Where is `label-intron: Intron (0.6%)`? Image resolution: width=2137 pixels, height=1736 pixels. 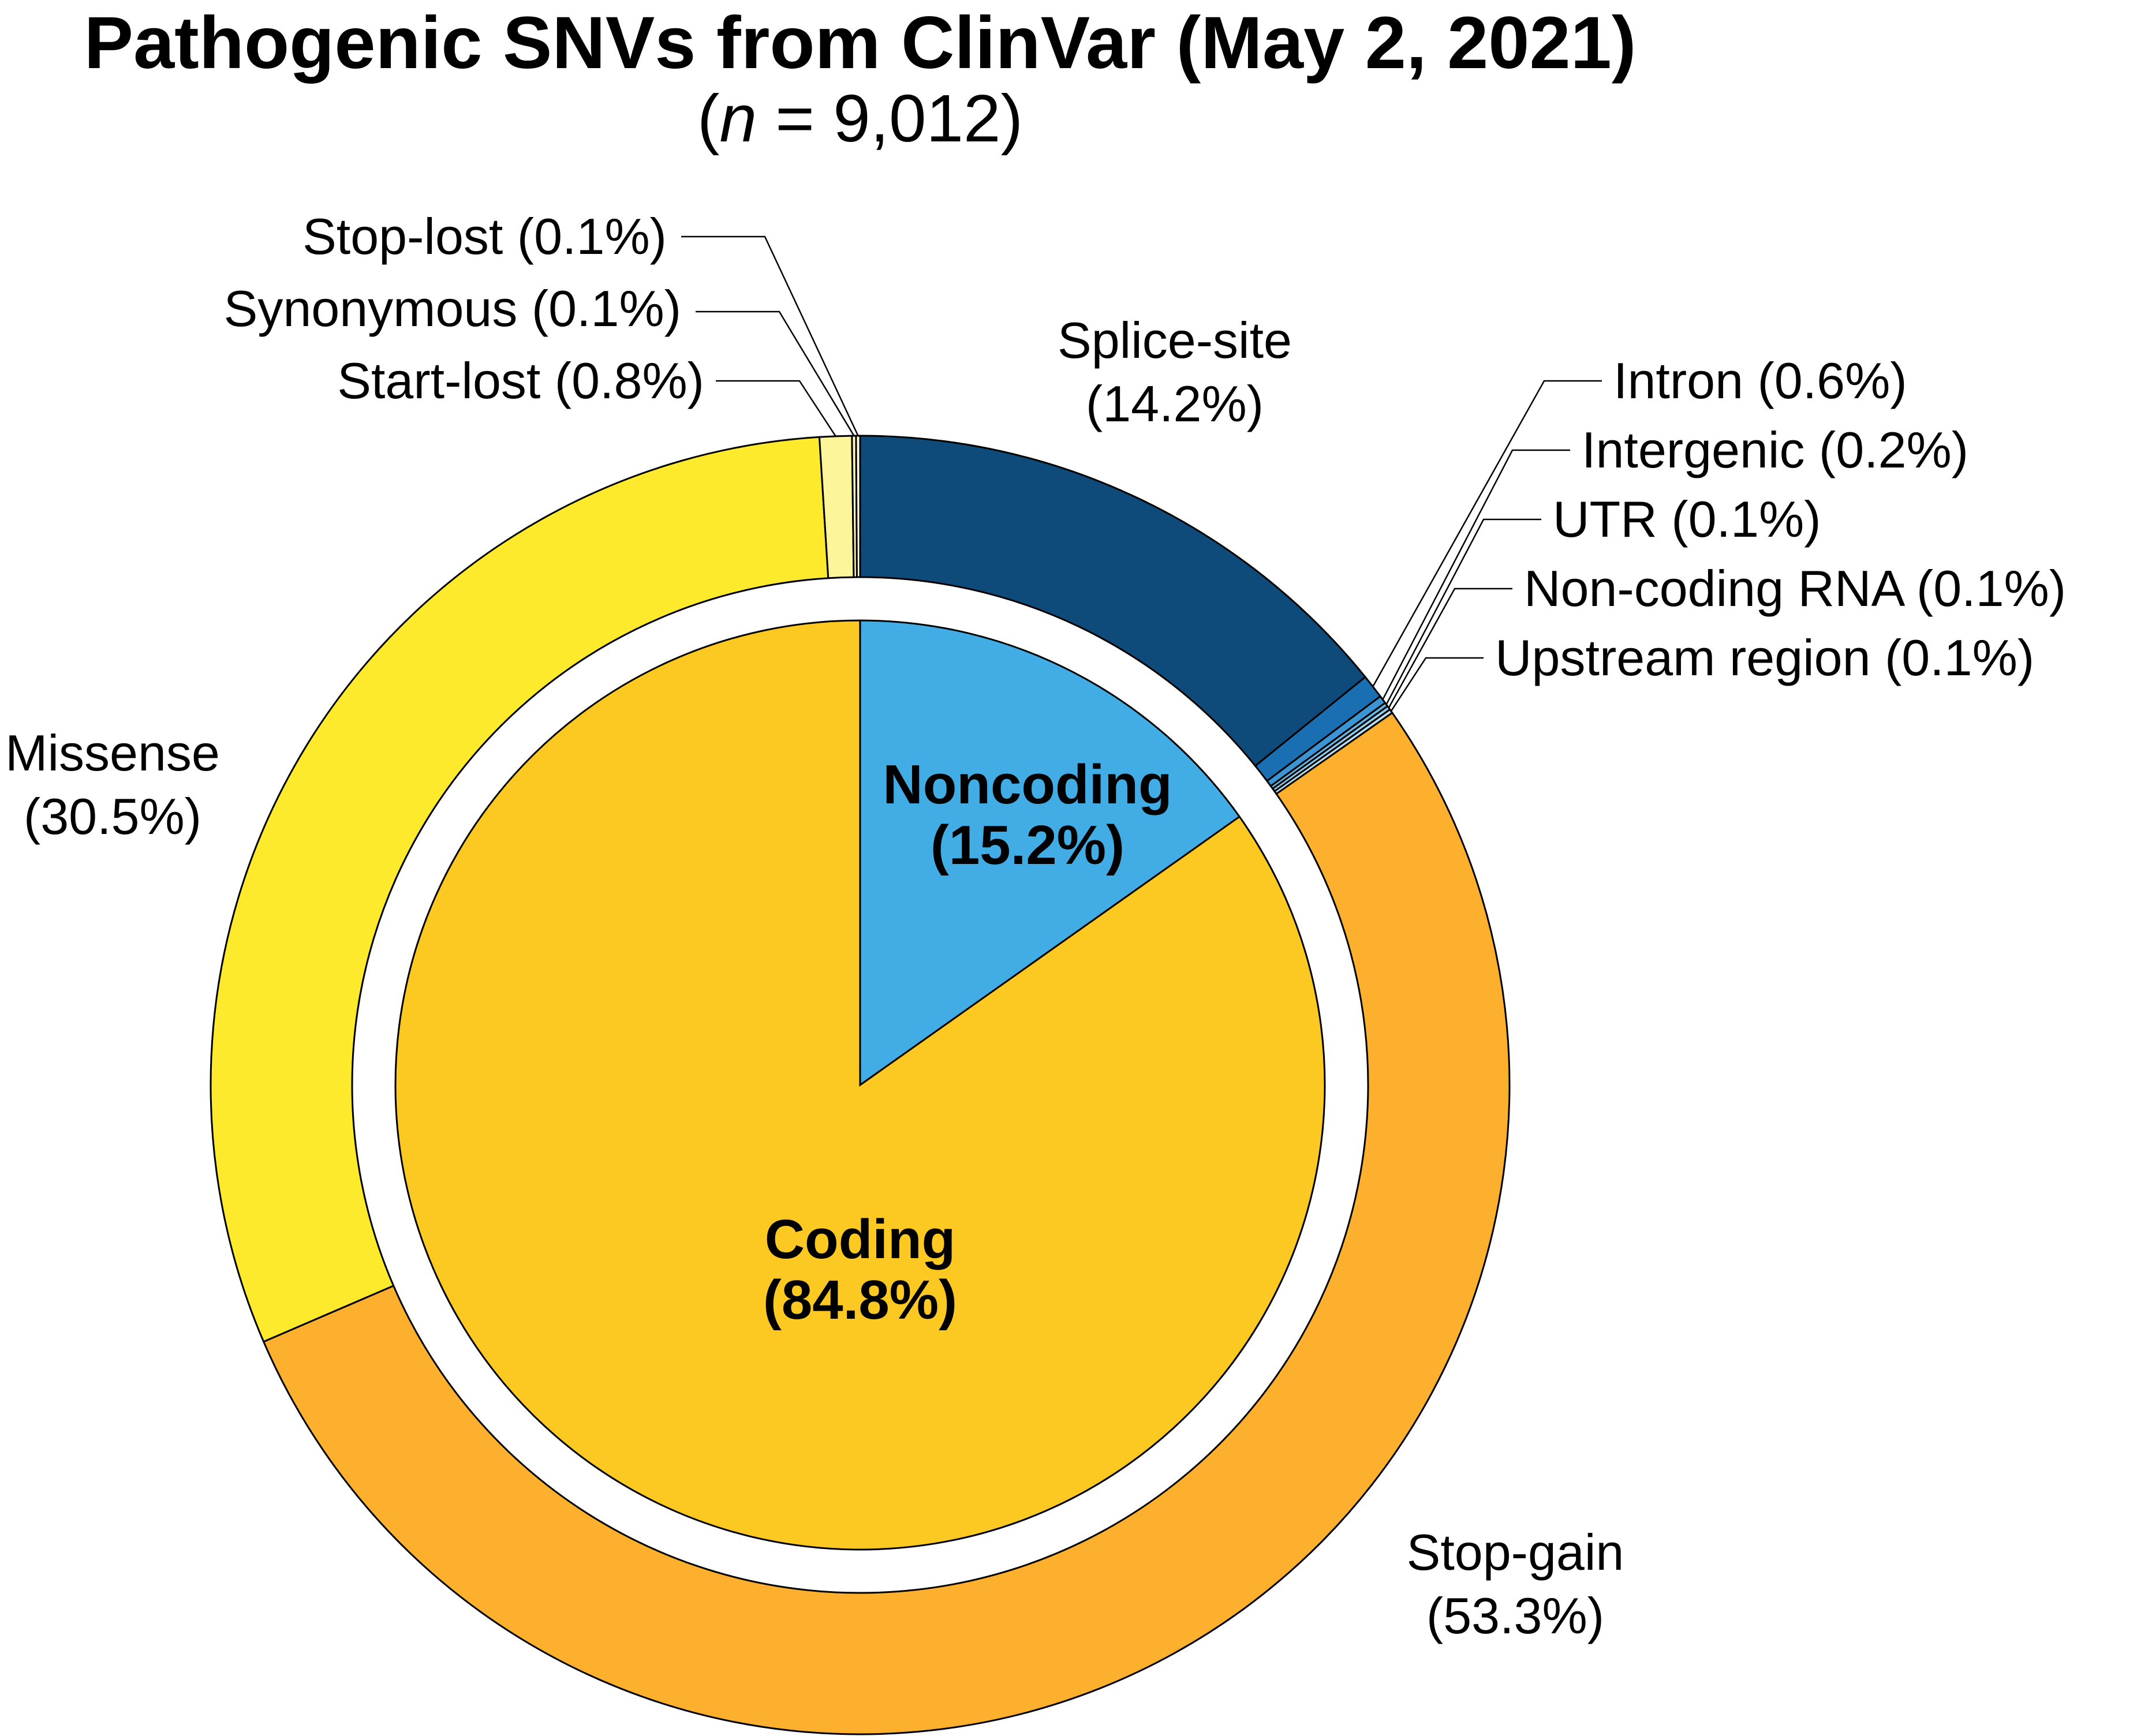
label-intron: Intron (0.6%) is located at coordinates (1760, 380).